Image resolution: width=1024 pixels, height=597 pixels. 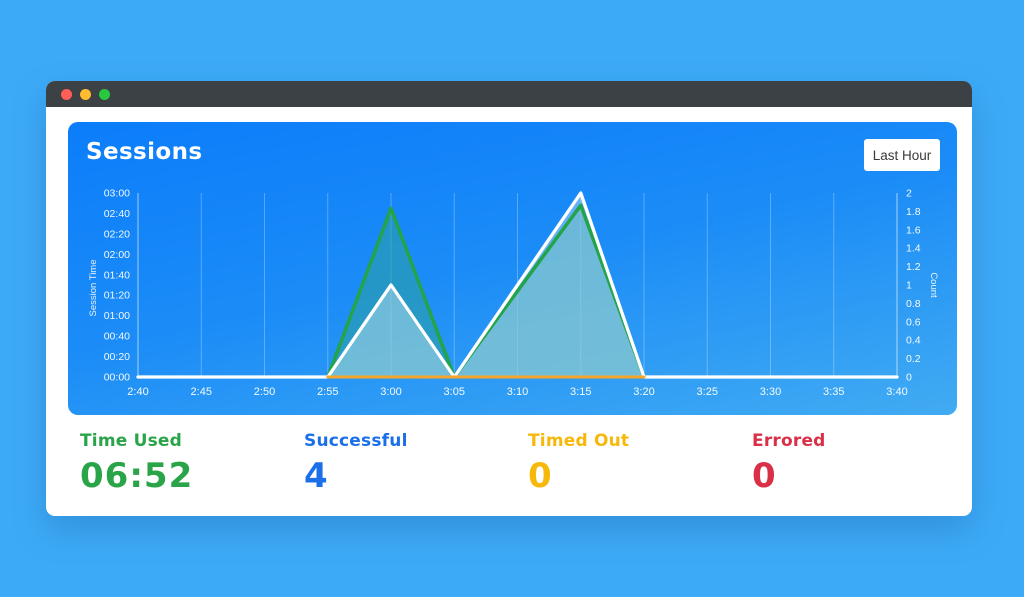 I want to click on x-tick-label: 3:00, so click(x=390, y=392).